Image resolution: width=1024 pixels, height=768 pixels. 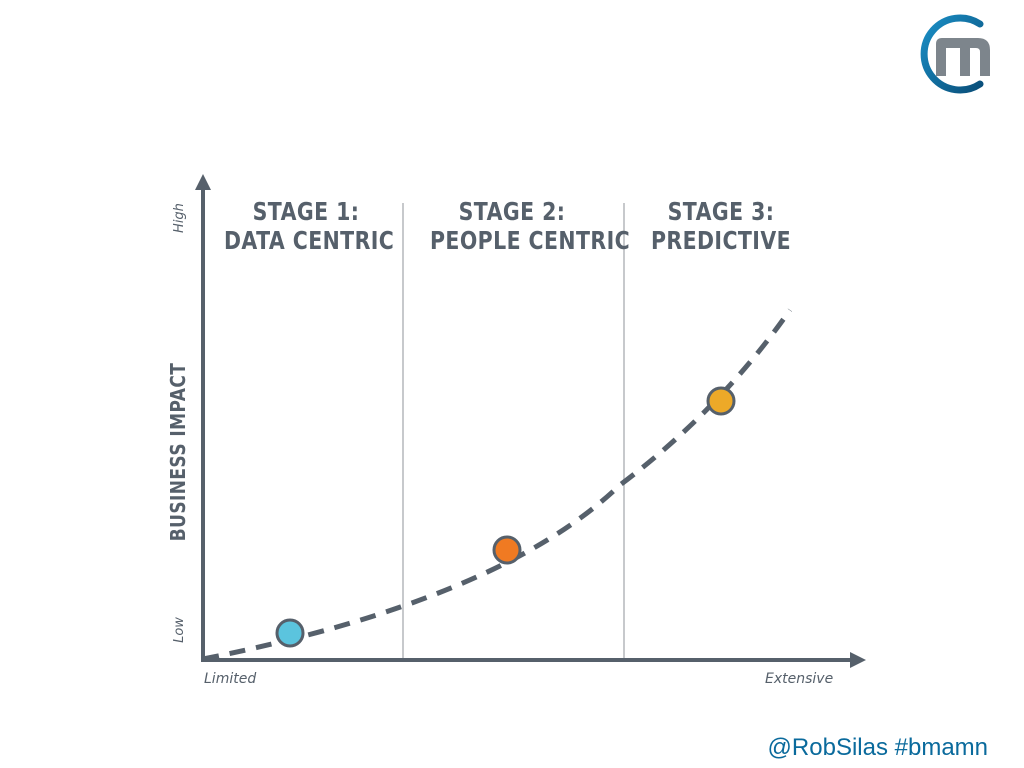 I want to click on stage-2-marker, so click(x=507, y=550).